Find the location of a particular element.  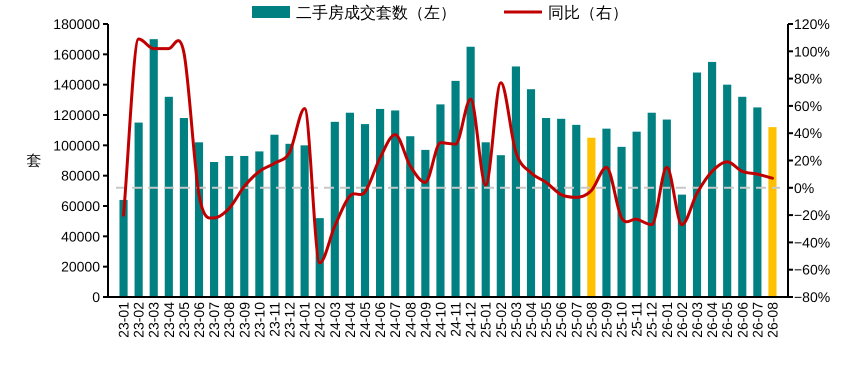

x-tick-label: 24-05 is located at coordinates (365, 320).